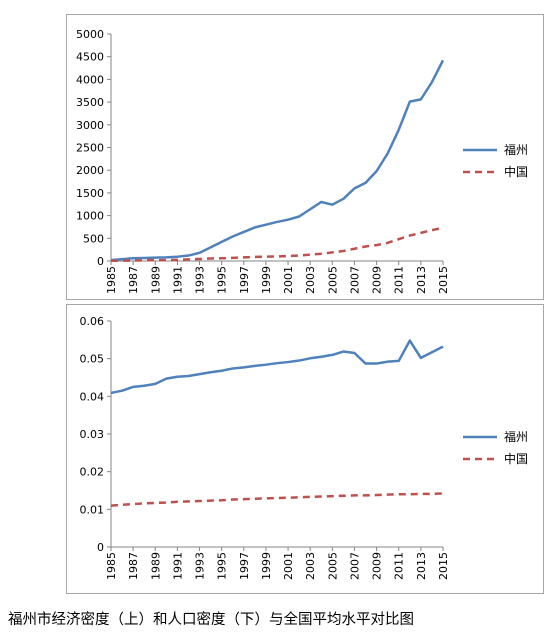 The height and width of the screenshot is (636, 550). Describe the element at coordinates (90, 148) in the screenshot. I see `y-tick-label: 2500` at that location.